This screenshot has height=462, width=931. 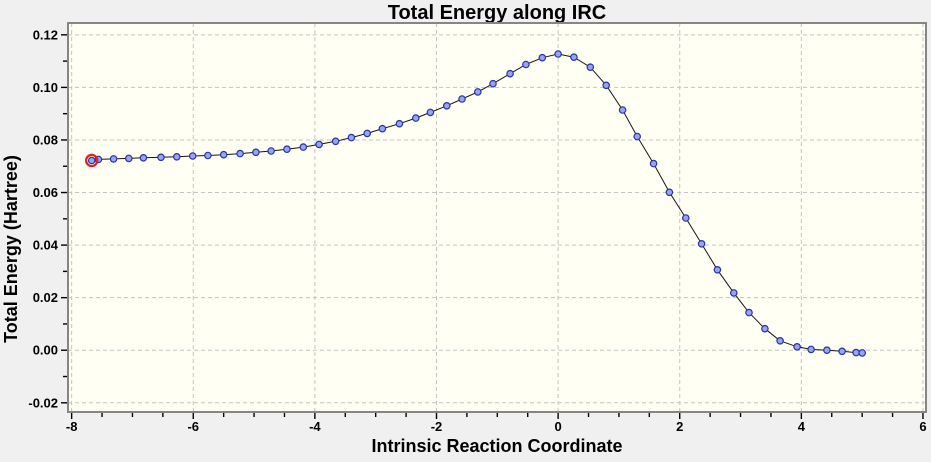 What do you see at coordinates (802, 426) in the screenshot?
I see `x-tick-label: 4` at bounding box center [802, 426].